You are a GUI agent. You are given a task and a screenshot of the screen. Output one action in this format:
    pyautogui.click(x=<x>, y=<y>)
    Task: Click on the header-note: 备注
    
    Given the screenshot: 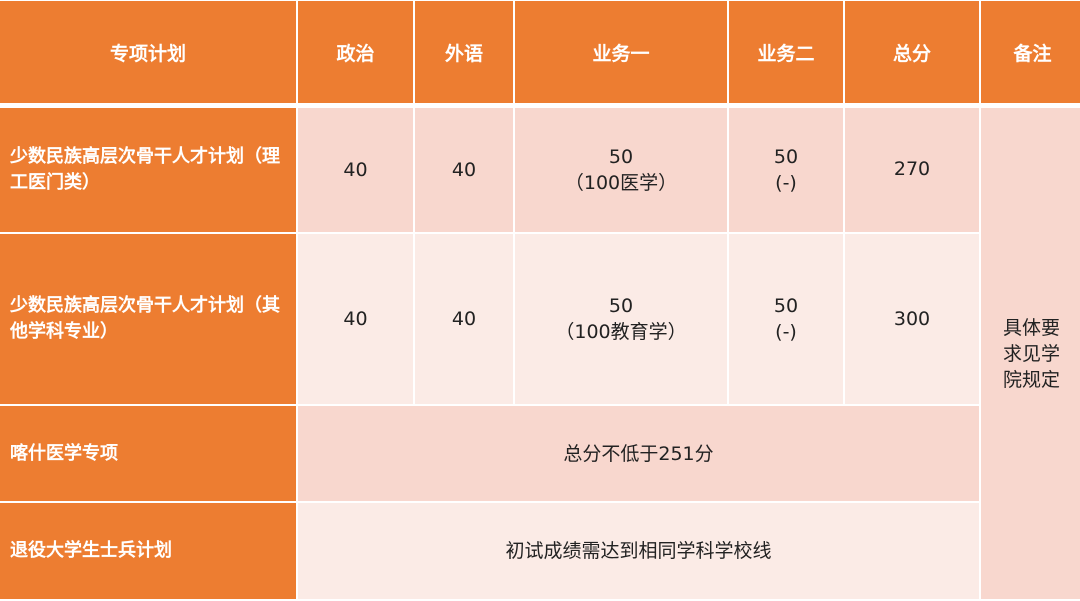 What is the action you would take?
    pyautogui.click(x=1030, y=53)
    